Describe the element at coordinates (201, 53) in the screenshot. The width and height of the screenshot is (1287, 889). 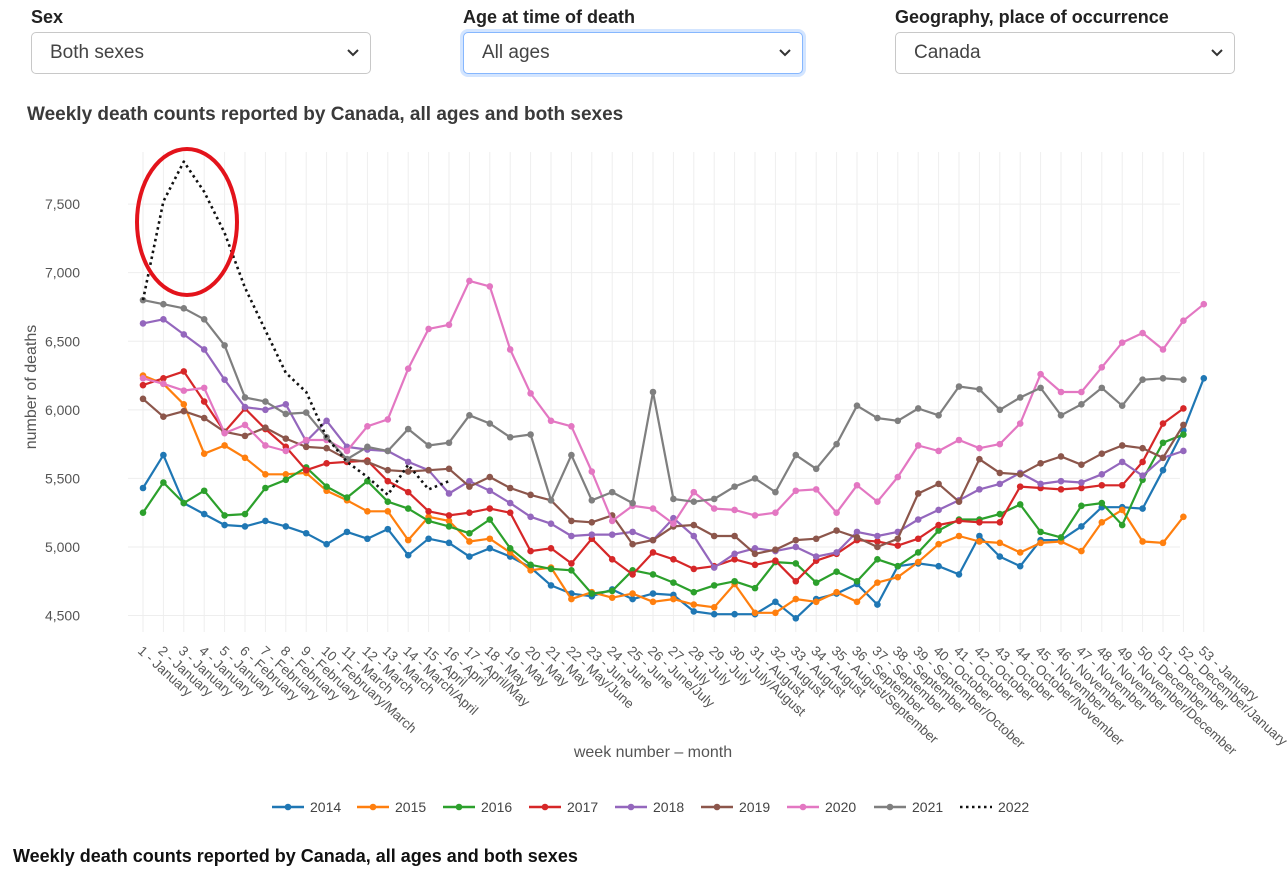
I see `sex-select: Both sexes` at that location.